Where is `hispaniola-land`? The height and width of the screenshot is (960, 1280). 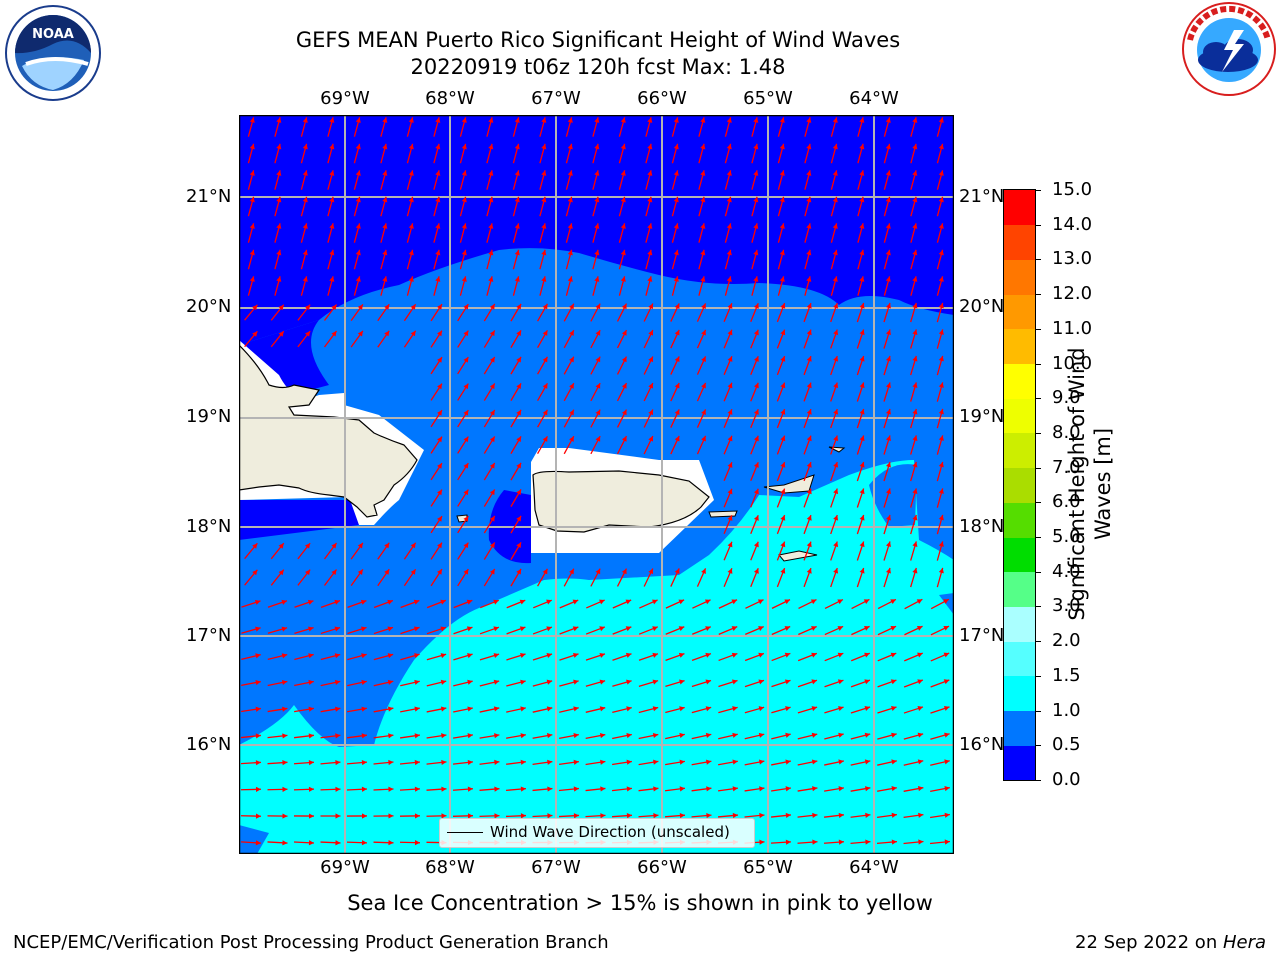
hispaniola-land is located at coordinates (328, 431).